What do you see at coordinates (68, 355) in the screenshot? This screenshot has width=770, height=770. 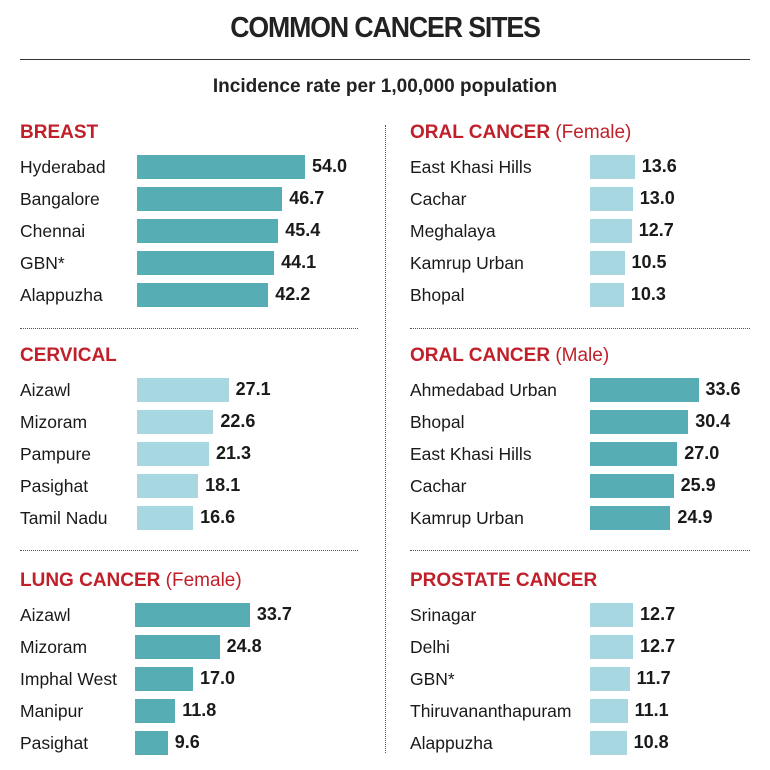 I see `panel-title-text: CERVICAL` at bounding box center [68, 355].